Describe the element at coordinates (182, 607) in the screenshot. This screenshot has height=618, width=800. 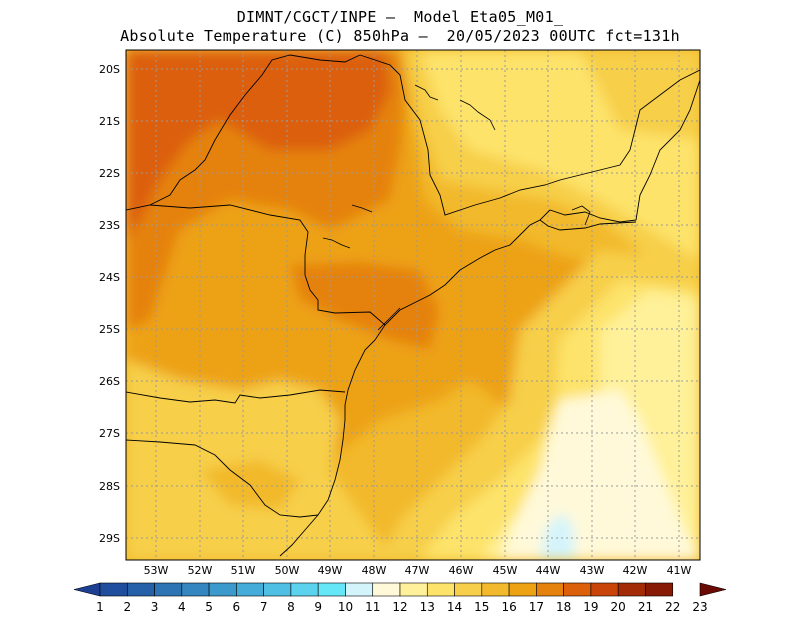
I see `colorbar-label: 4` at that location.